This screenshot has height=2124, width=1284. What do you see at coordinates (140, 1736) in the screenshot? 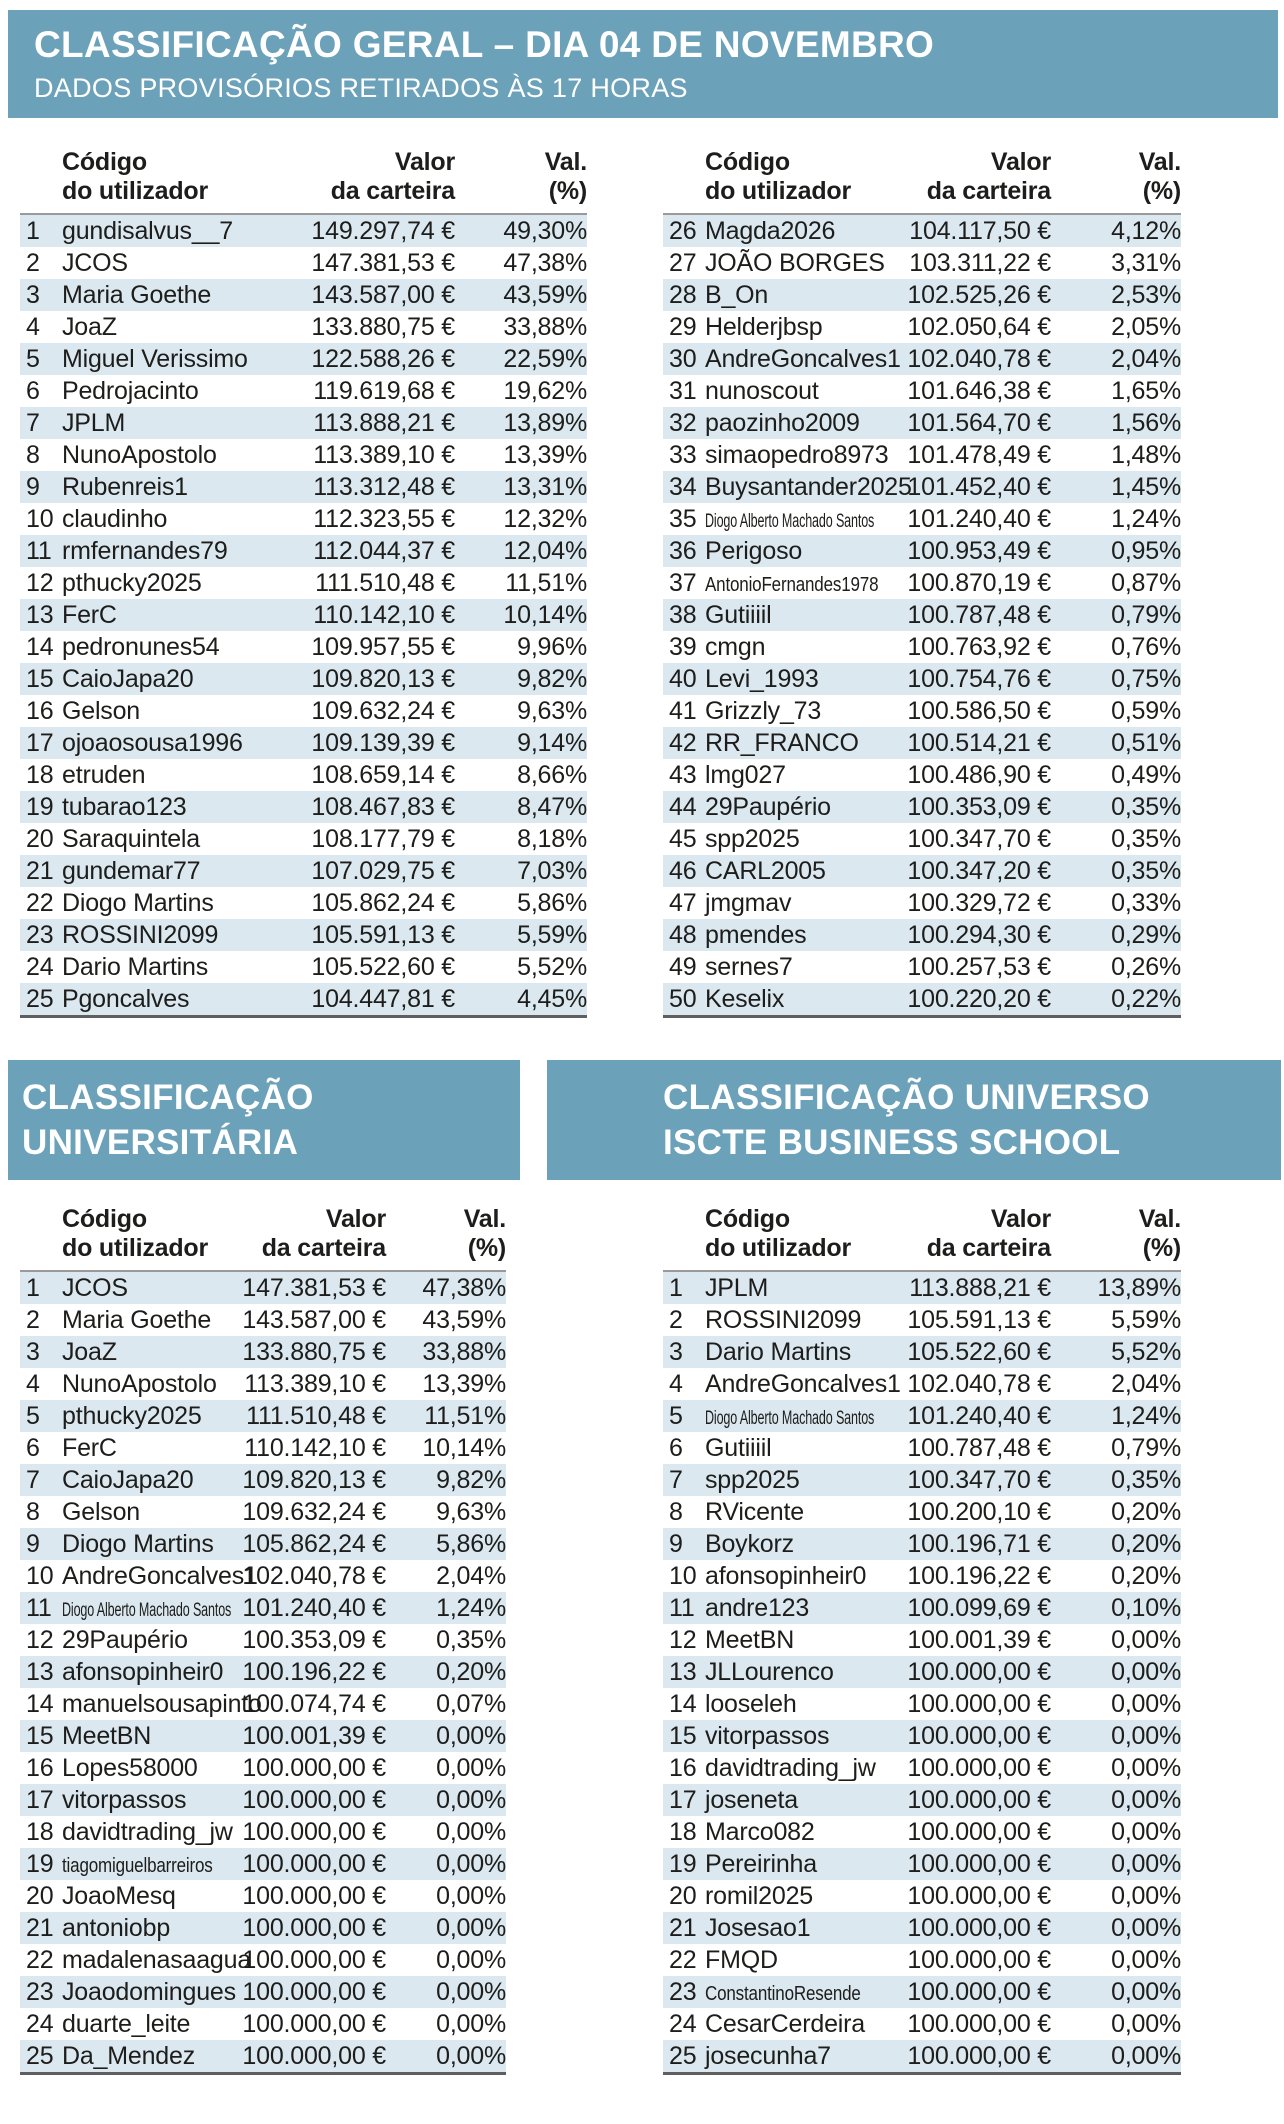
I see `user-cell: MeetBN` at bounding box center [140, 1736].